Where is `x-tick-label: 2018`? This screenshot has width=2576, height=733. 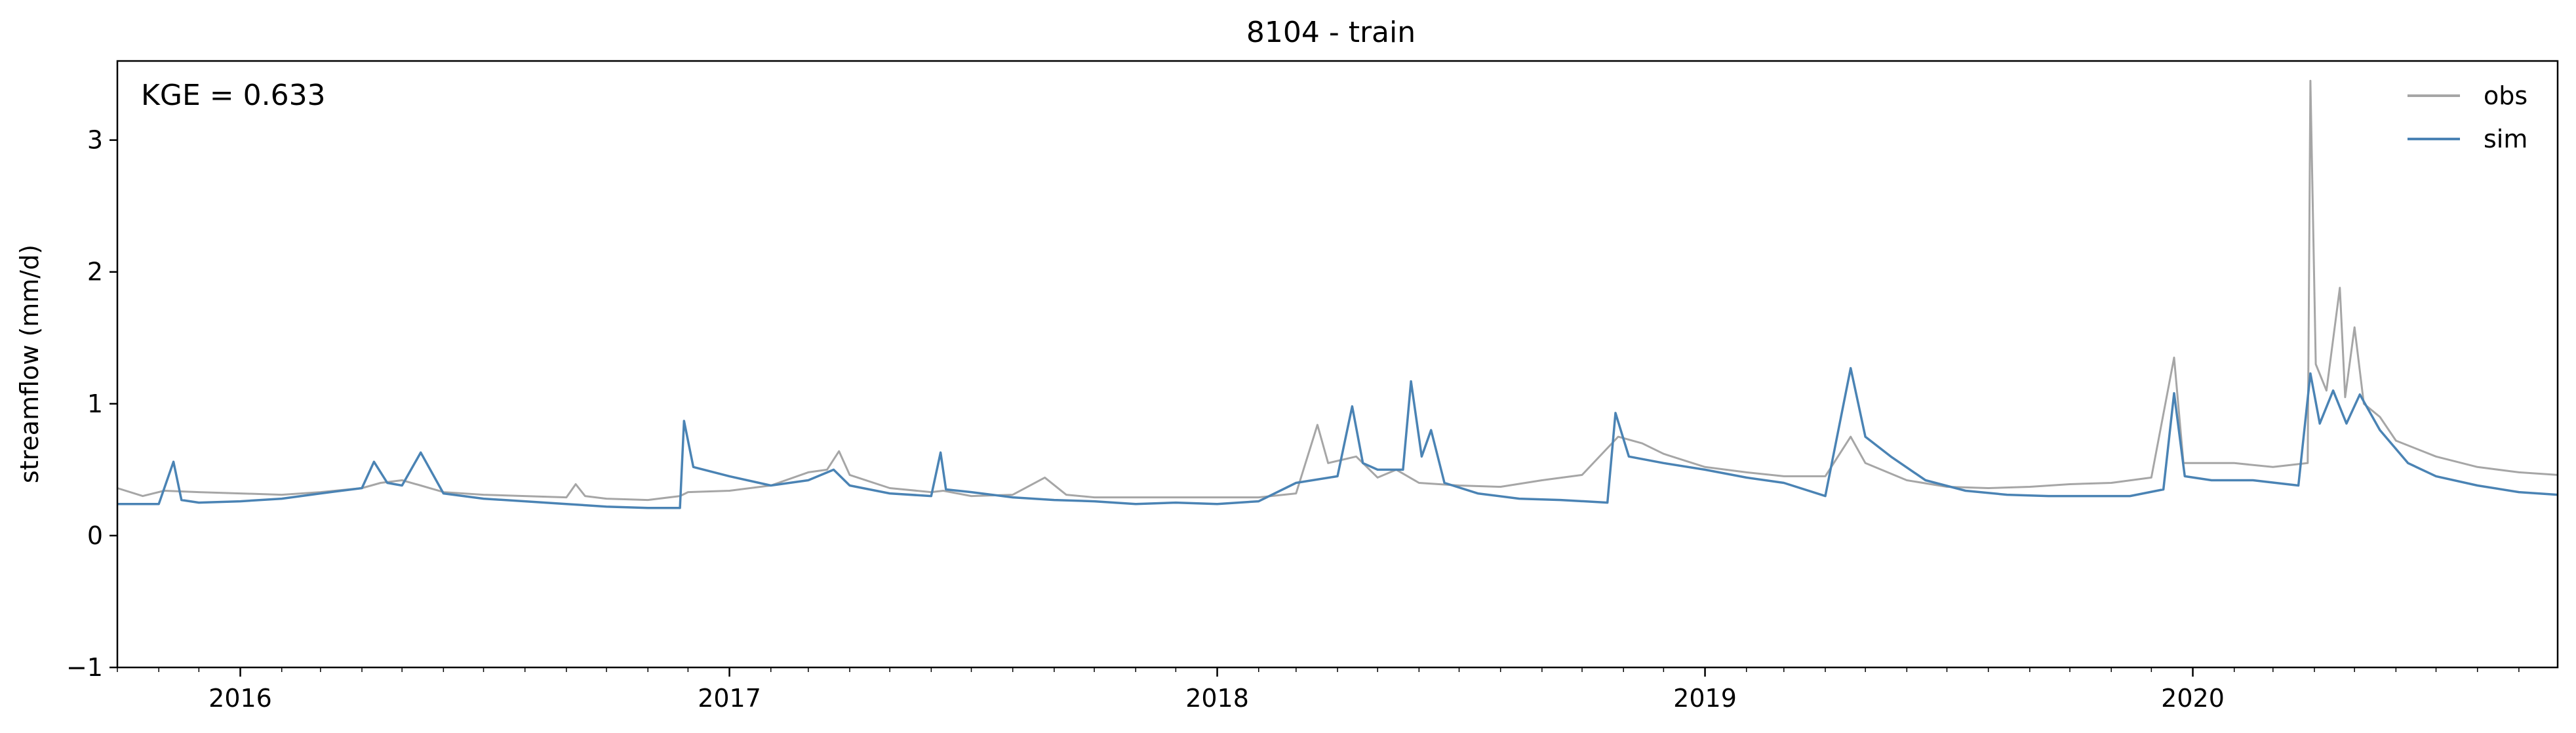 x-tick-label: 2018 is located at coordinates (1217, 698).